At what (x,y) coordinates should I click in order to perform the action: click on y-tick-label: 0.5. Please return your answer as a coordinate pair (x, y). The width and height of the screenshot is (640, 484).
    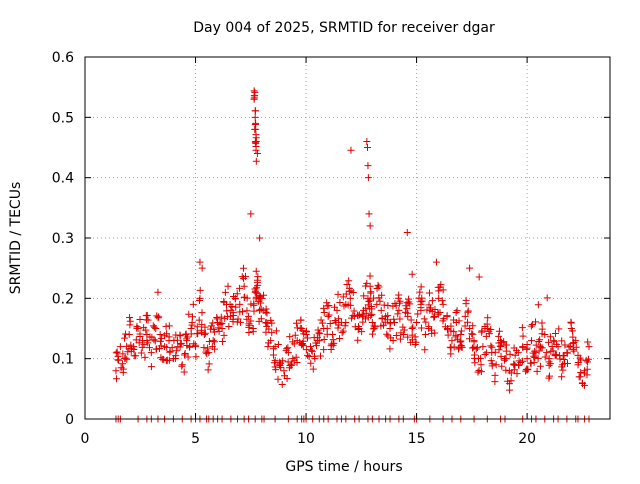
    Looking at the image, I should click on (63, 118).